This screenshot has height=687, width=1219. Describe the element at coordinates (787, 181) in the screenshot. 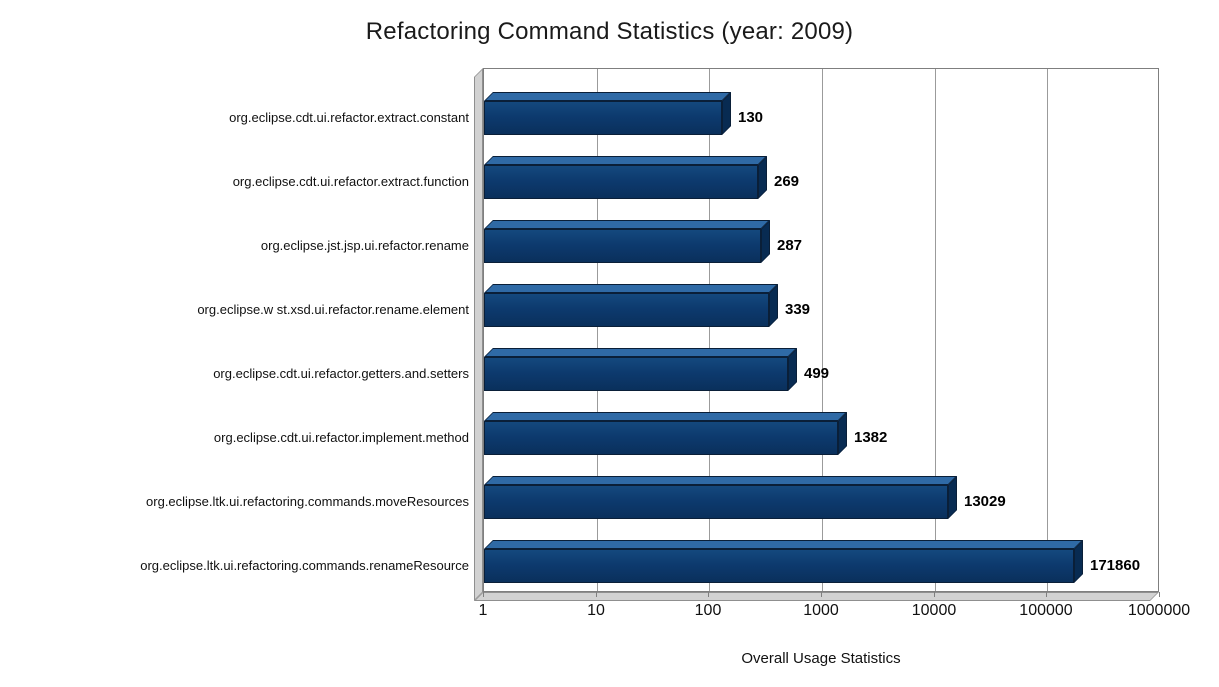

I see `bar-value-label: 269` at that location.